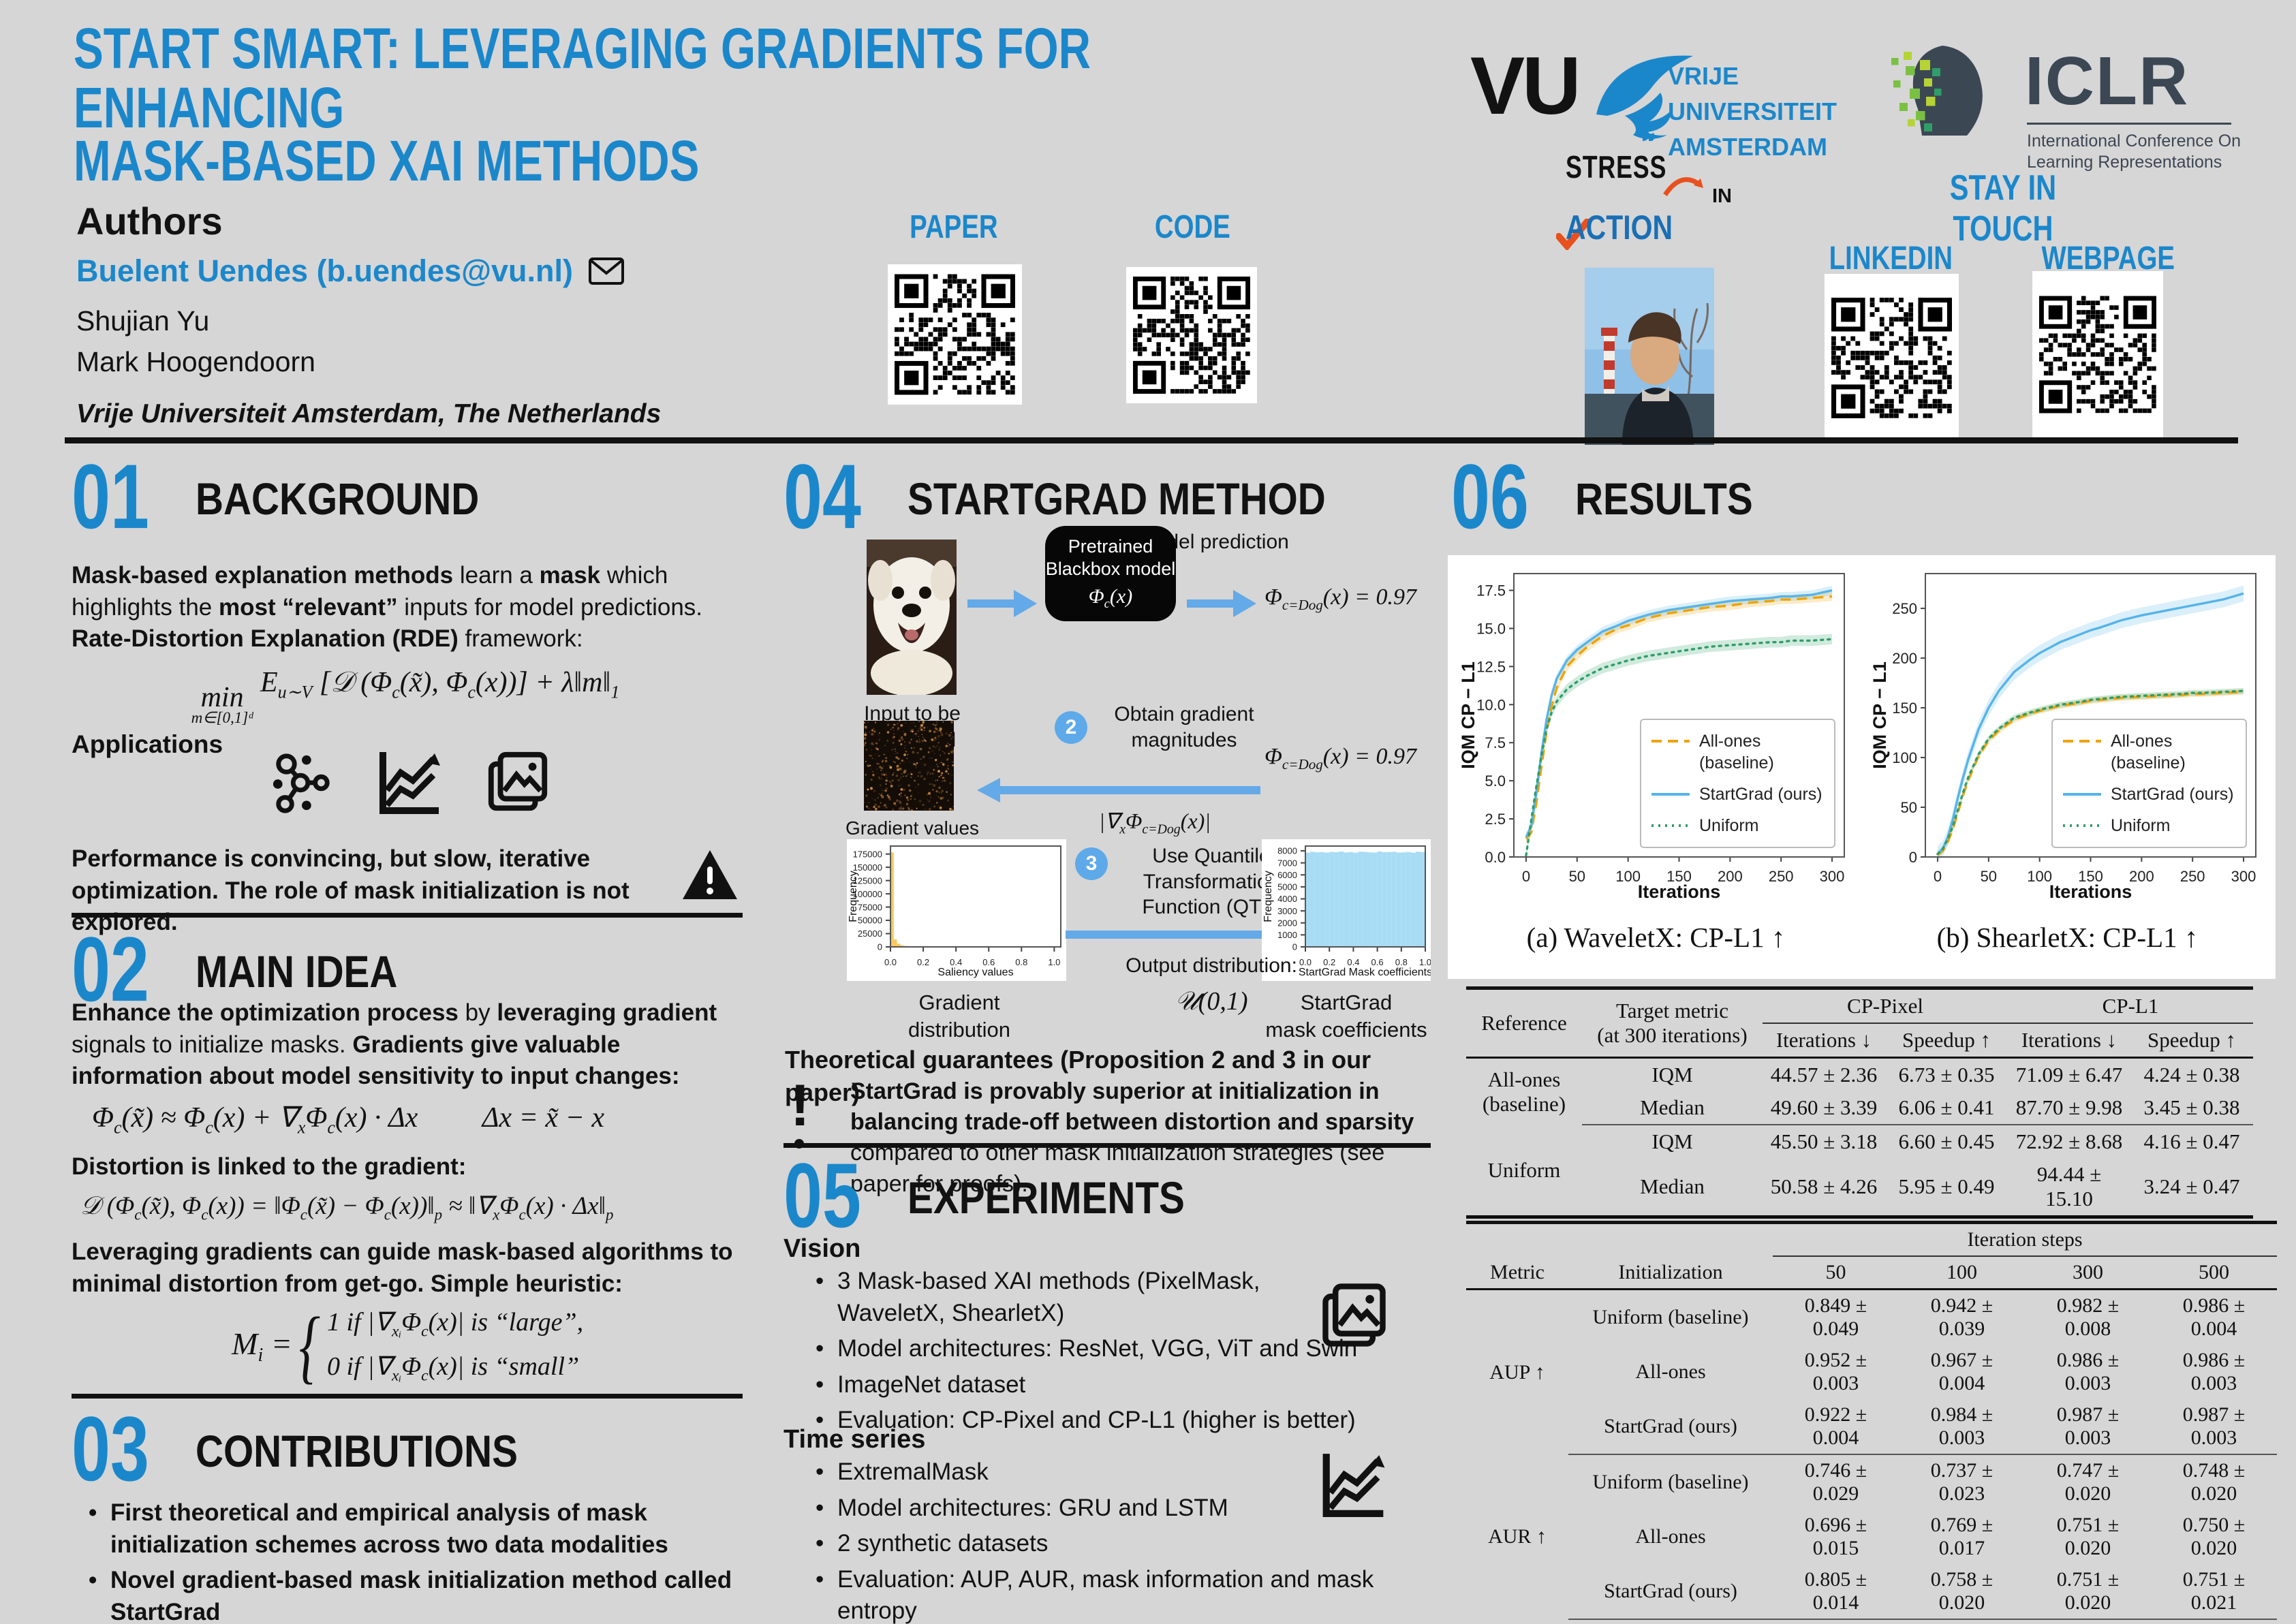 Image resolution: width=2296 pixels, height=1624 pixels. What do you see at coordinates (1366, 896) in the screenshot?
I see `plot-border` at bounding box center [1366, 896].